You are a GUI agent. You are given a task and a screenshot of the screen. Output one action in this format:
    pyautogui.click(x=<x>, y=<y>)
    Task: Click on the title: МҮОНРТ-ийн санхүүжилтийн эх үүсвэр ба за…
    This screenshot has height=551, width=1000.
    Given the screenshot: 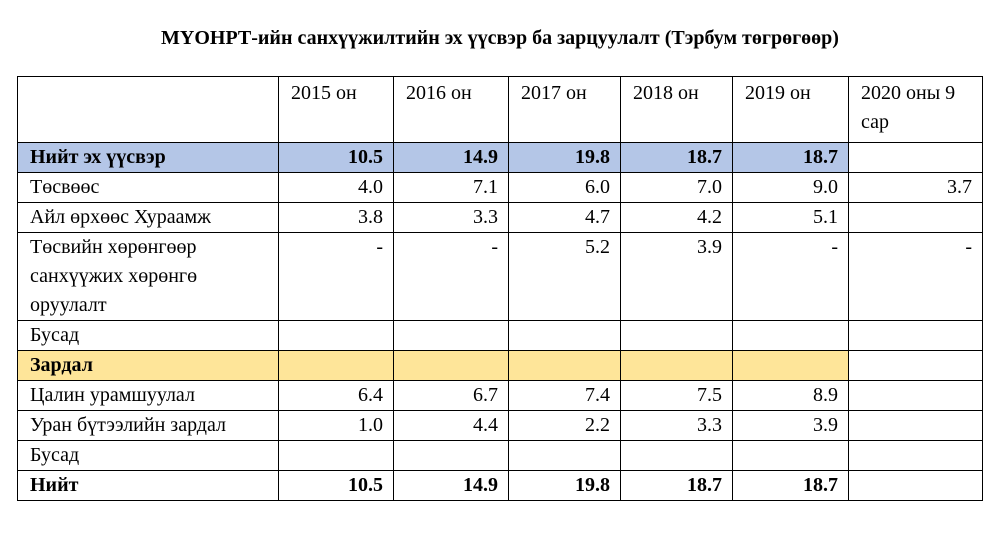 What is the action you would take?
    pyautogui.click(x=500, y=38)
    